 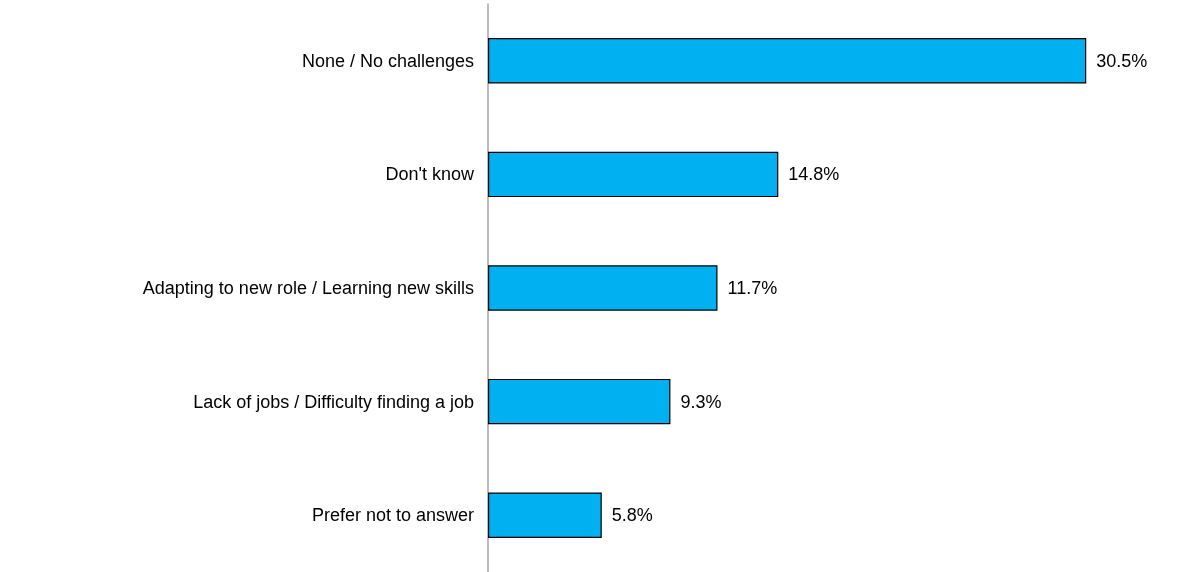 I want to click on y-tick-label: Prefer not to answer, so click(x=392, y=515).